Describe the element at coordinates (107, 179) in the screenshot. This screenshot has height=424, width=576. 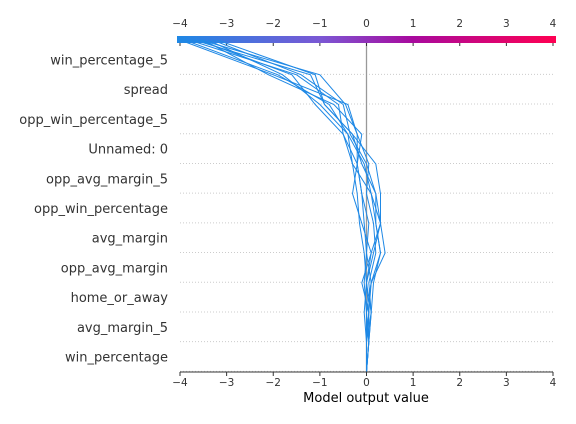
I see `feature-label: opp_avg_margin_5` at that location.